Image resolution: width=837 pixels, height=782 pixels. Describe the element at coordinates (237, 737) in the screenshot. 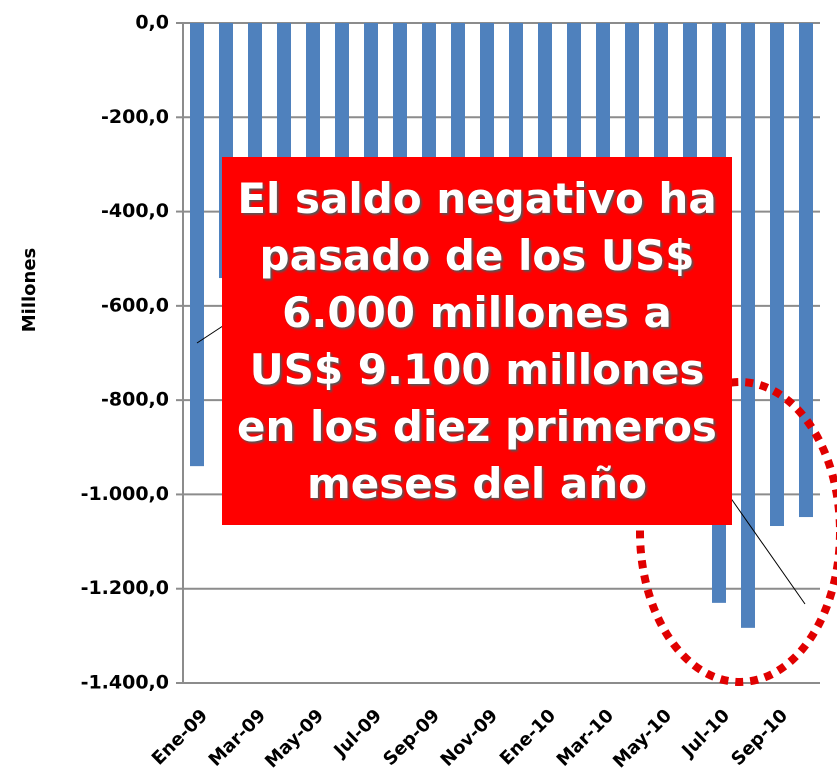

I see `x-tick-label: Mar-09` at that location.